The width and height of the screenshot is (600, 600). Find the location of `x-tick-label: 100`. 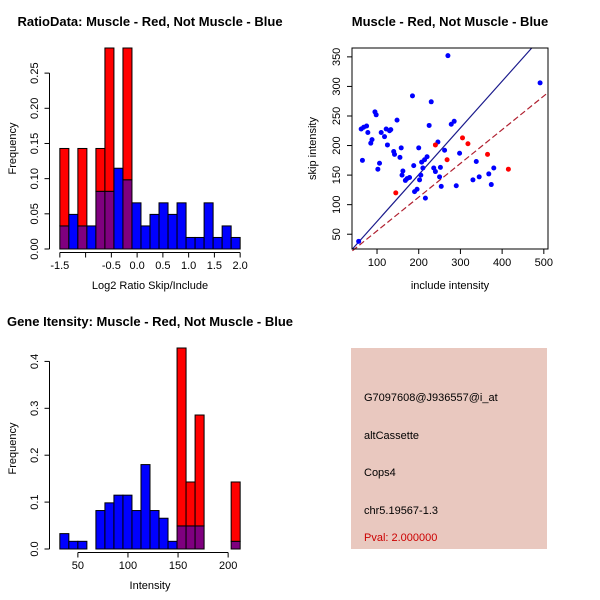

x-tick-label: 100 is located at coordinates (128, 566).